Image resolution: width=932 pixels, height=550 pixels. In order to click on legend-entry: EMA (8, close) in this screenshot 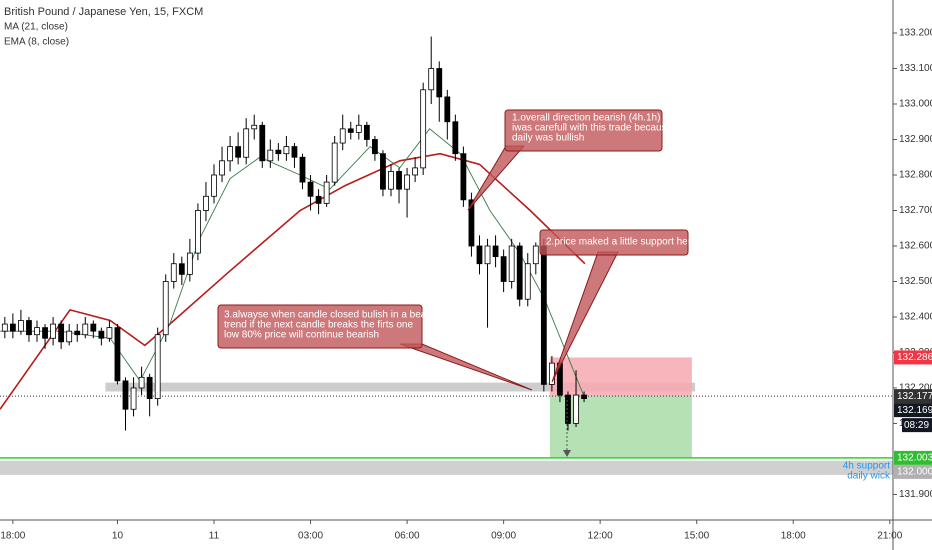, I will do `click(36, 42)`.